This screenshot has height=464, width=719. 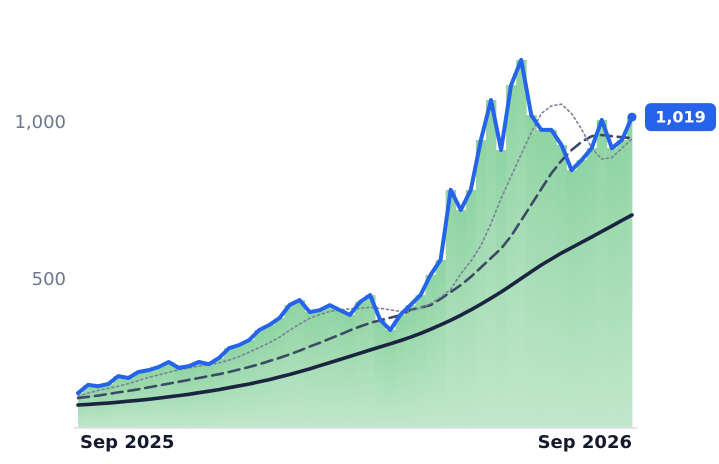 I want to click on price-label: 1,019, so click(x=680, y=117).